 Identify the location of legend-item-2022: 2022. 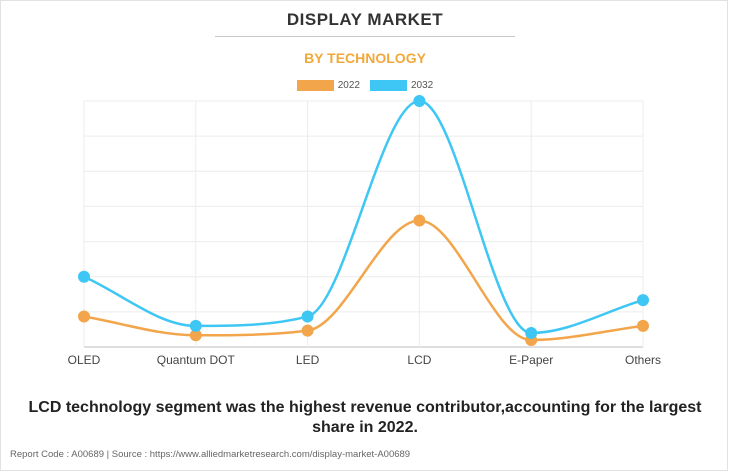
(328, 85).